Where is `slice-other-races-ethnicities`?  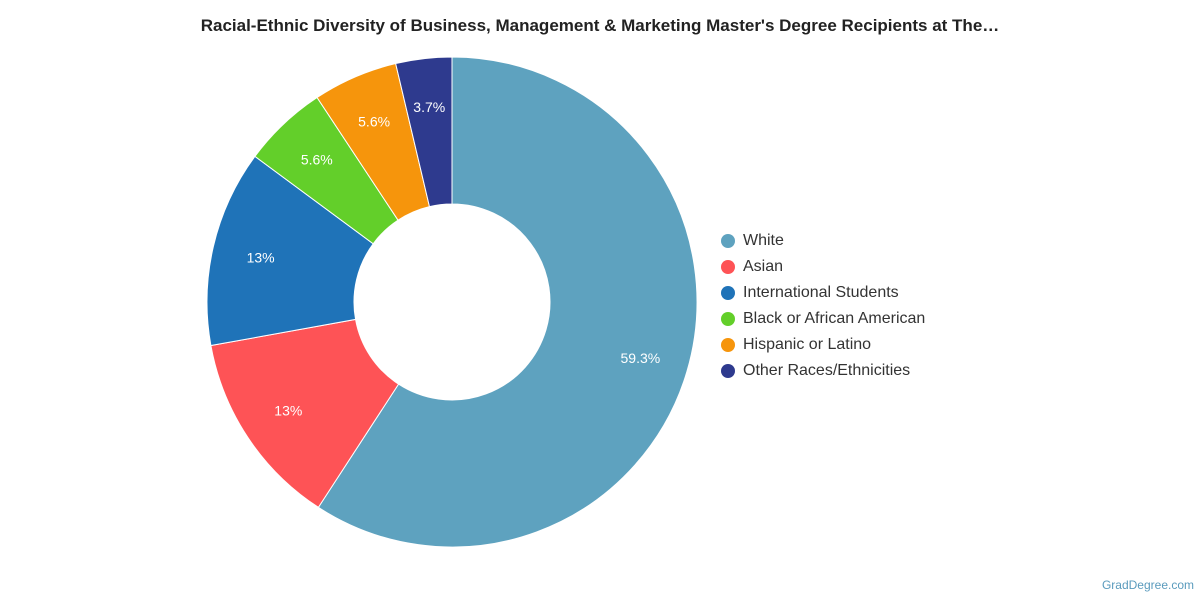 slice-other-races-ethnicities is located at coordinates (424, 132).